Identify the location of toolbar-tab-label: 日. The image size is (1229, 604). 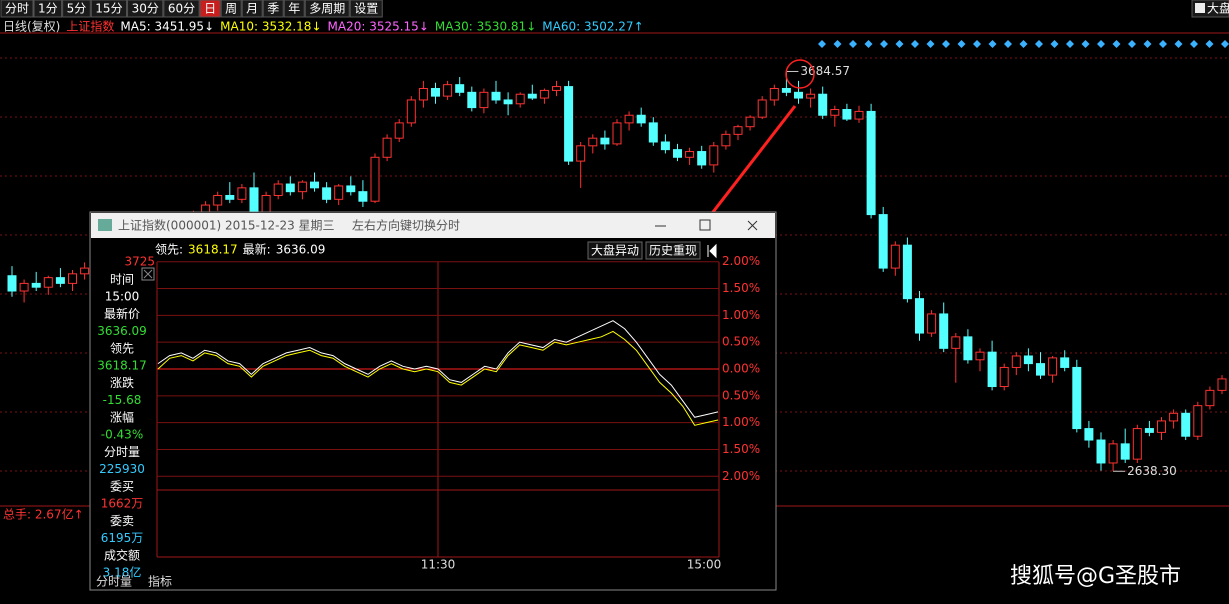
(210, 9).